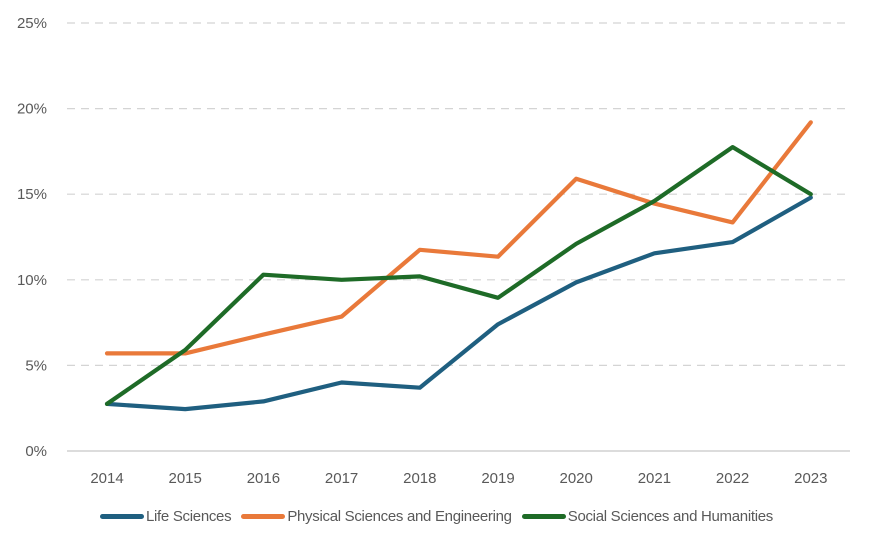 This screenshot has width=877, height=554. I want to click on y-tick-label: 20%, so click(32, 109).